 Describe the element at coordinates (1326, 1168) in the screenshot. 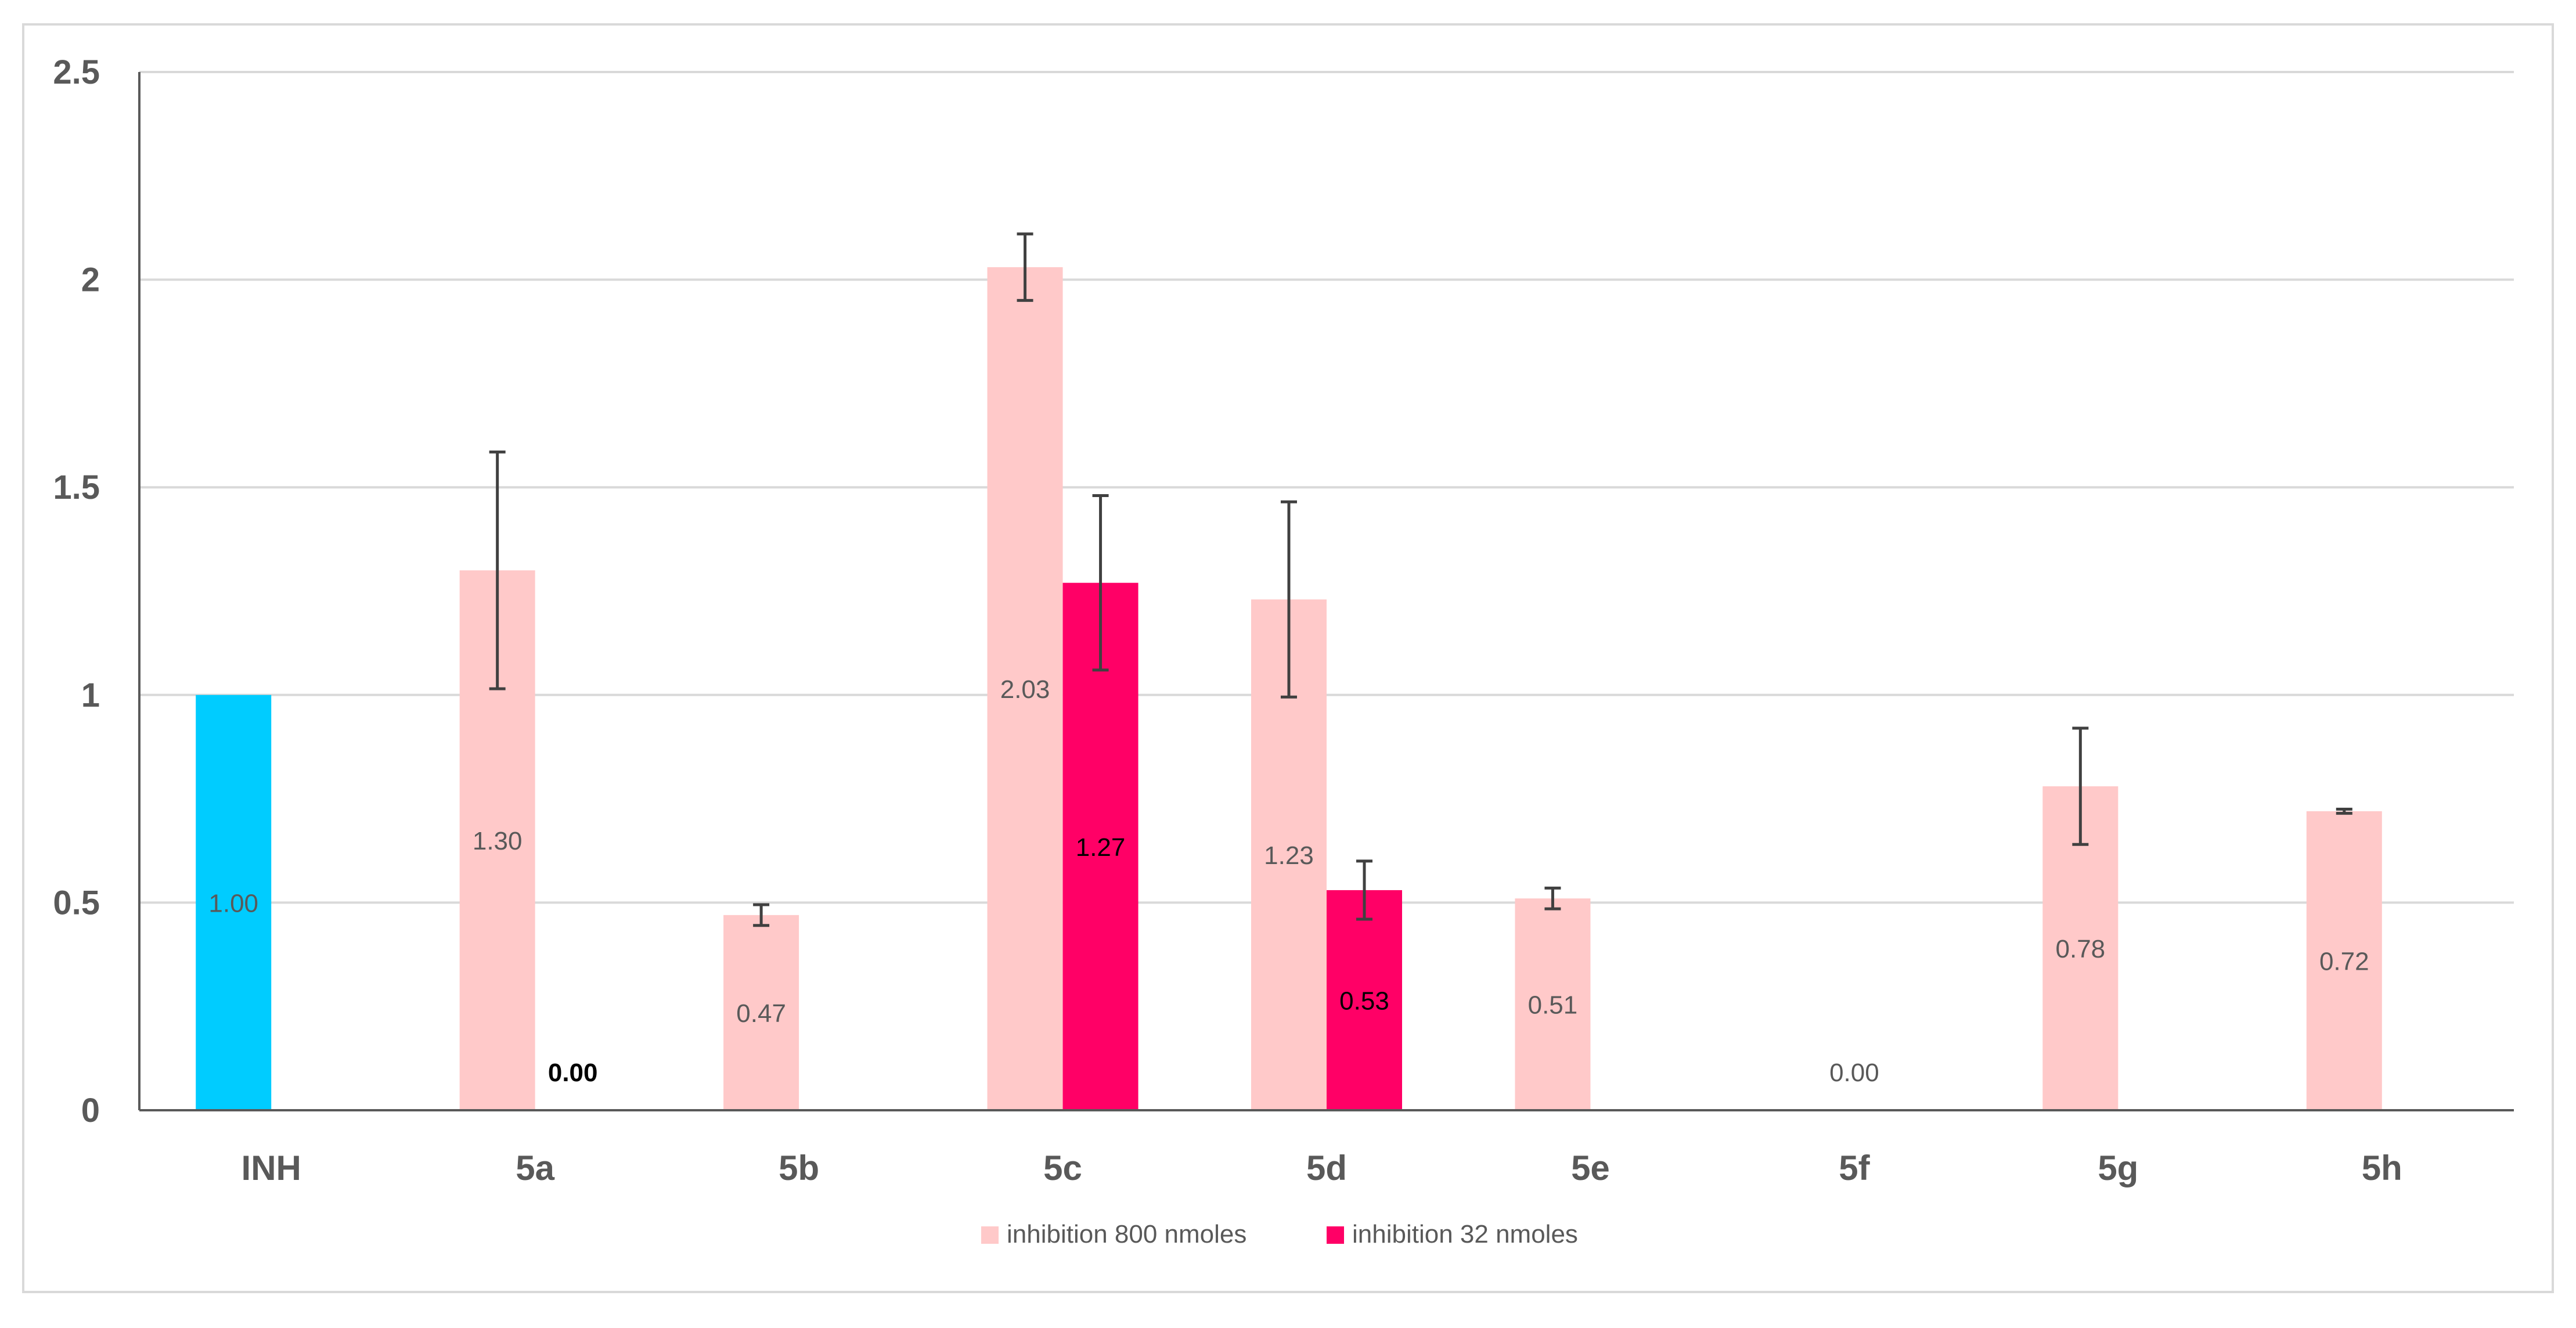

I see `x-tick-label: 5d` at that location.